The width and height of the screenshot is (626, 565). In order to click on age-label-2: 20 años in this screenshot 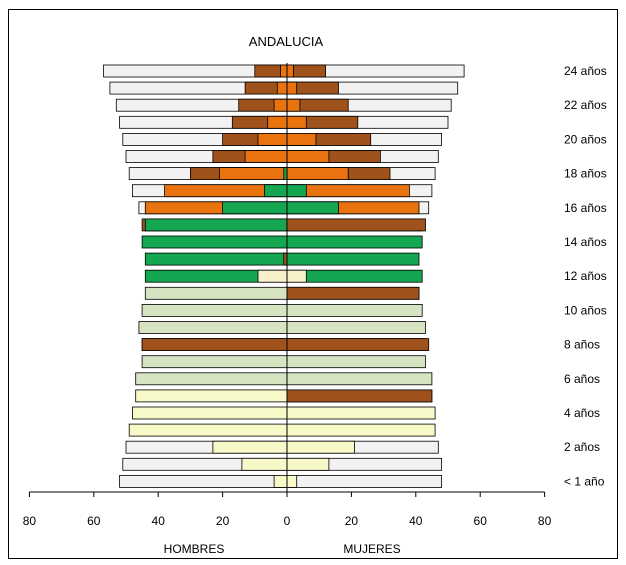, I will do `click(585, 139)`.